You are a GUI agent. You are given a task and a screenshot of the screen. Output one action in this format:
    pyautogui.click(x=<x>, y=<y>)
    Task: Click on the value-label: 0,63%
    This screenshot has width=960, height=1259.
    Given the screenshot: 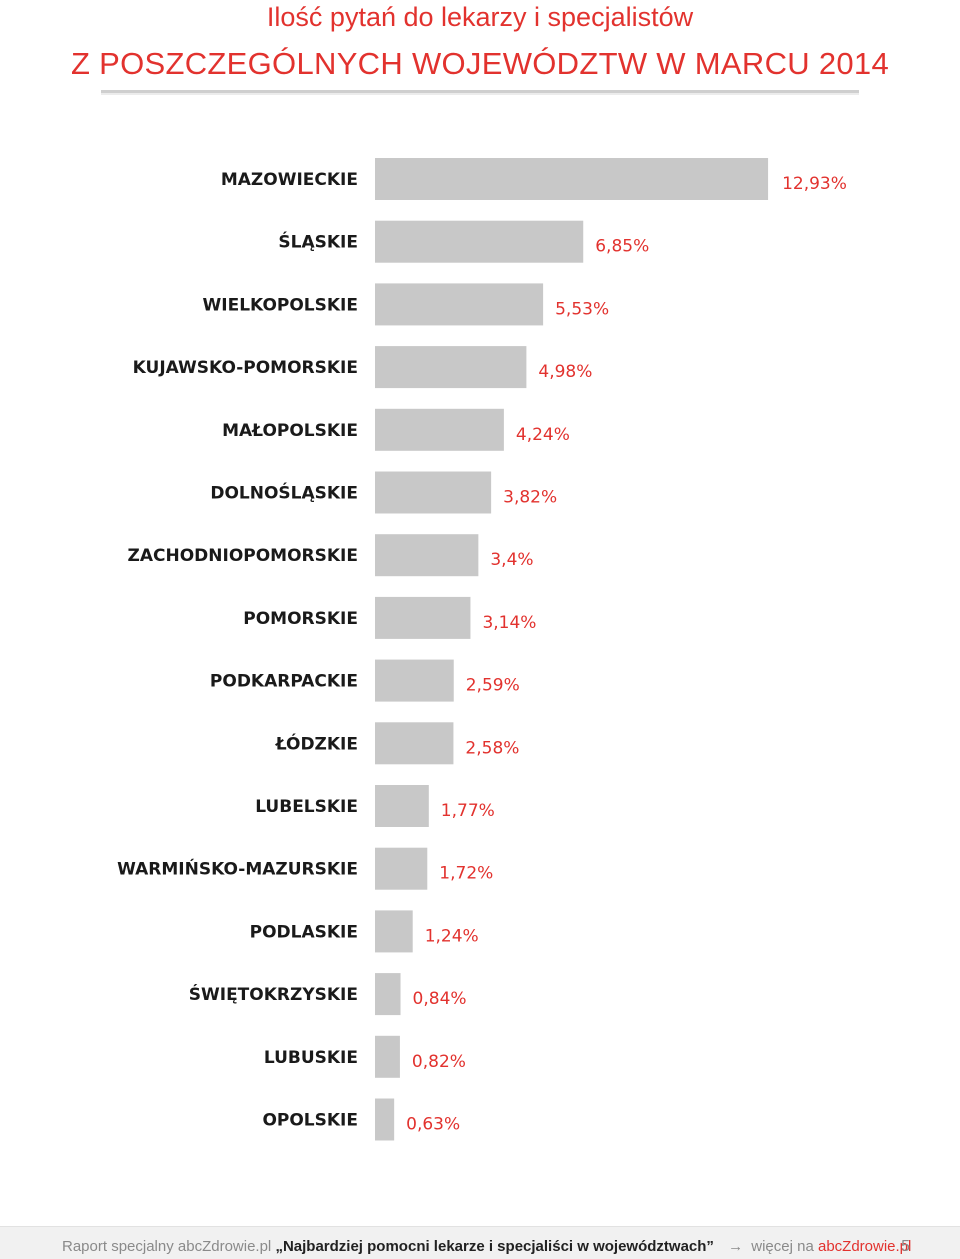 What is the action you would take?
    pyautogui.click(x=433, y=1125)
    